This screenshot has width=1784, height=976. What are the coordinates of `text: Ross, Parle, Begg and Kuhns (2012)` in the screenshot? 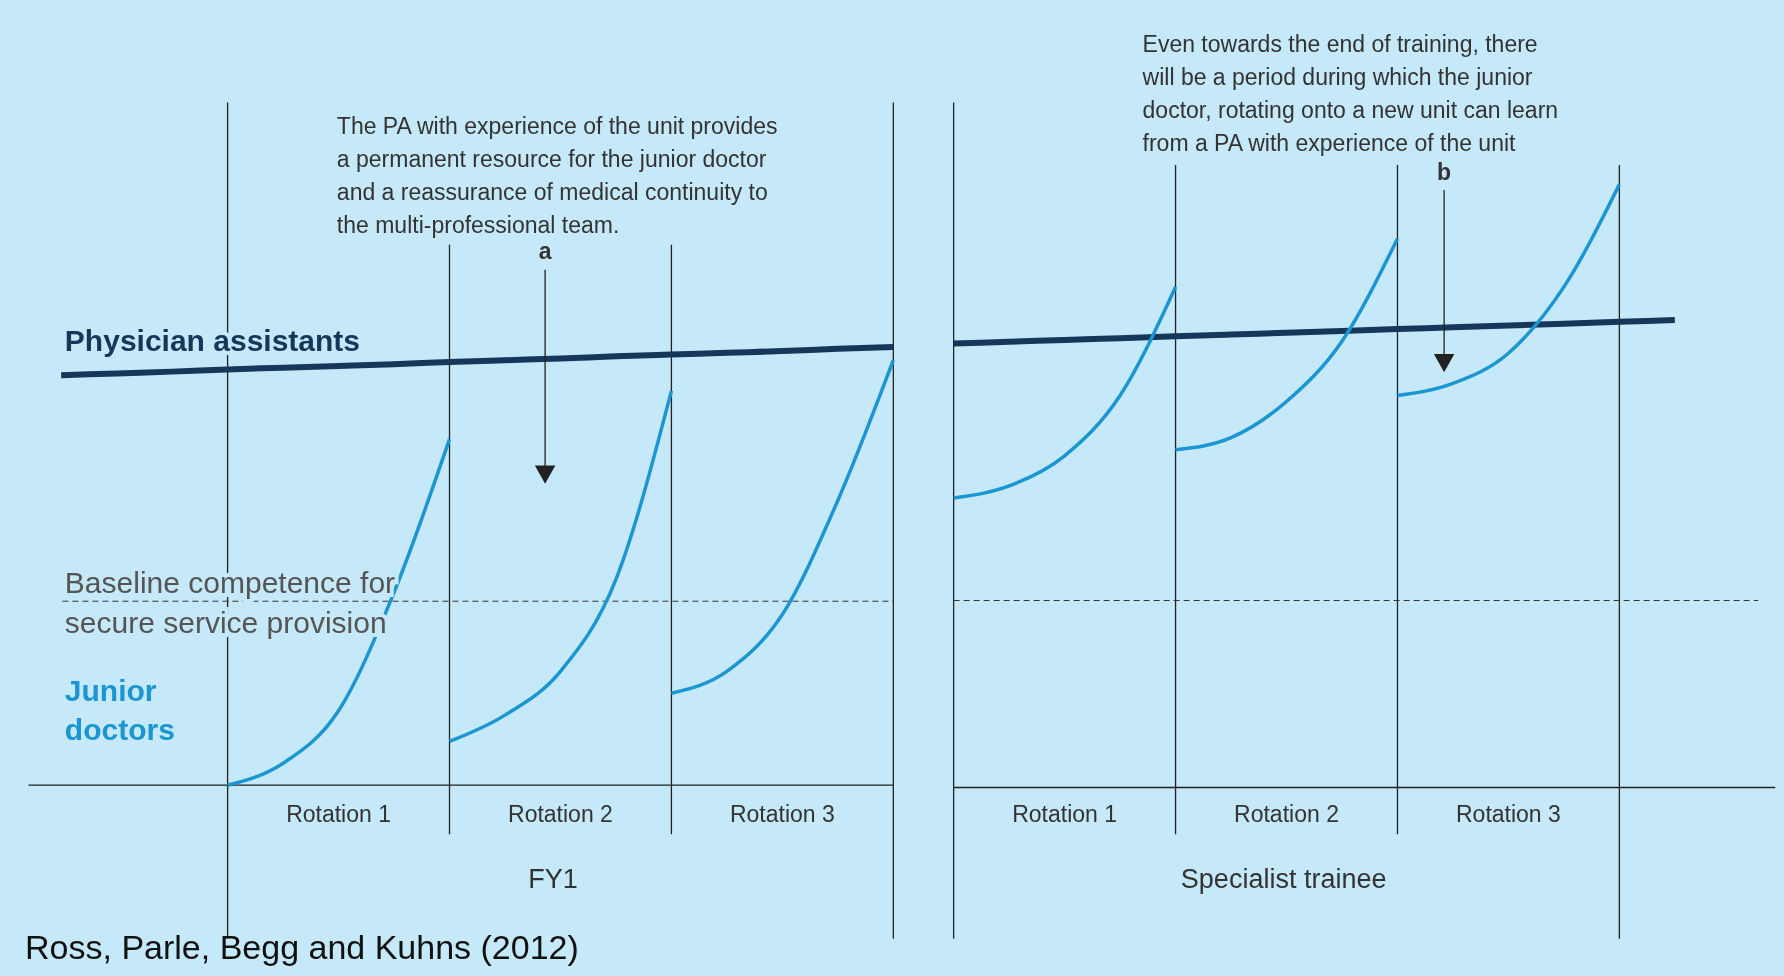 It's located at (302, 947).